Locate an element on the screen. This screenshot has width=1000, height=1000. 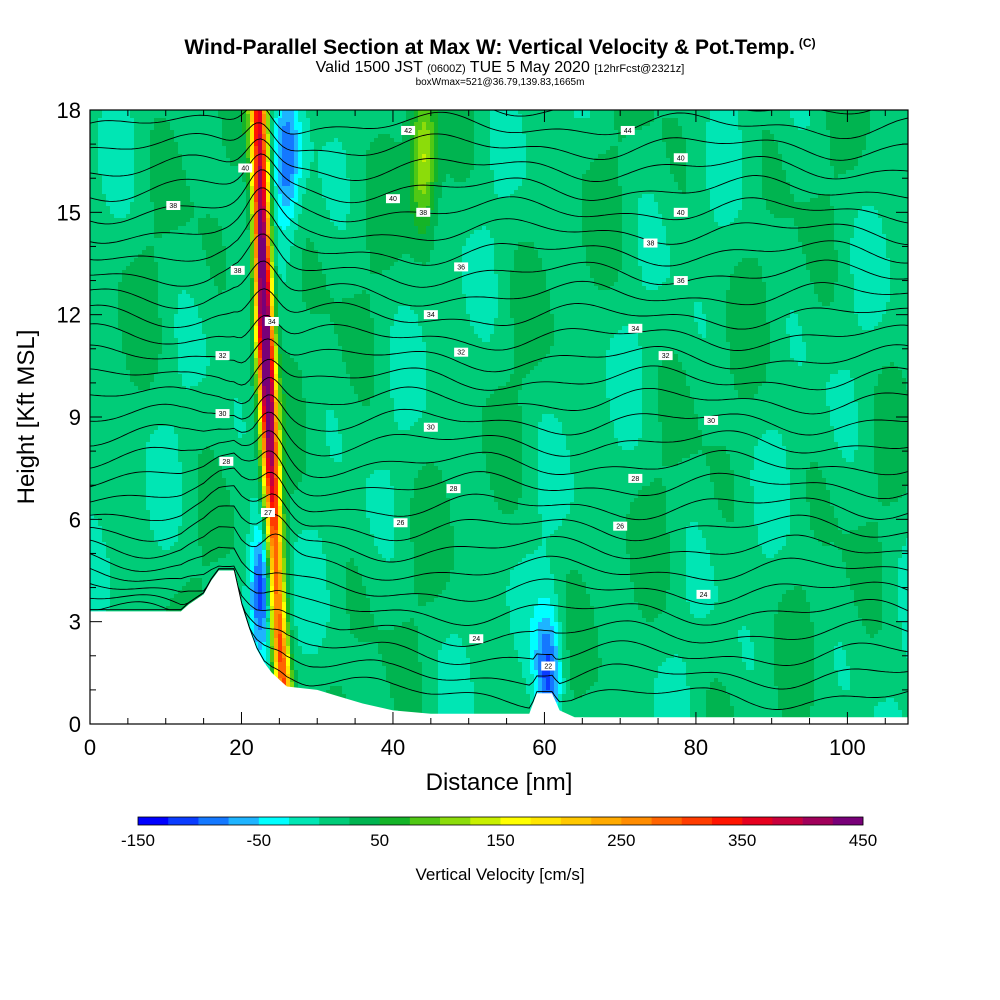
terrain-mask is located at coordinates (499, 647).